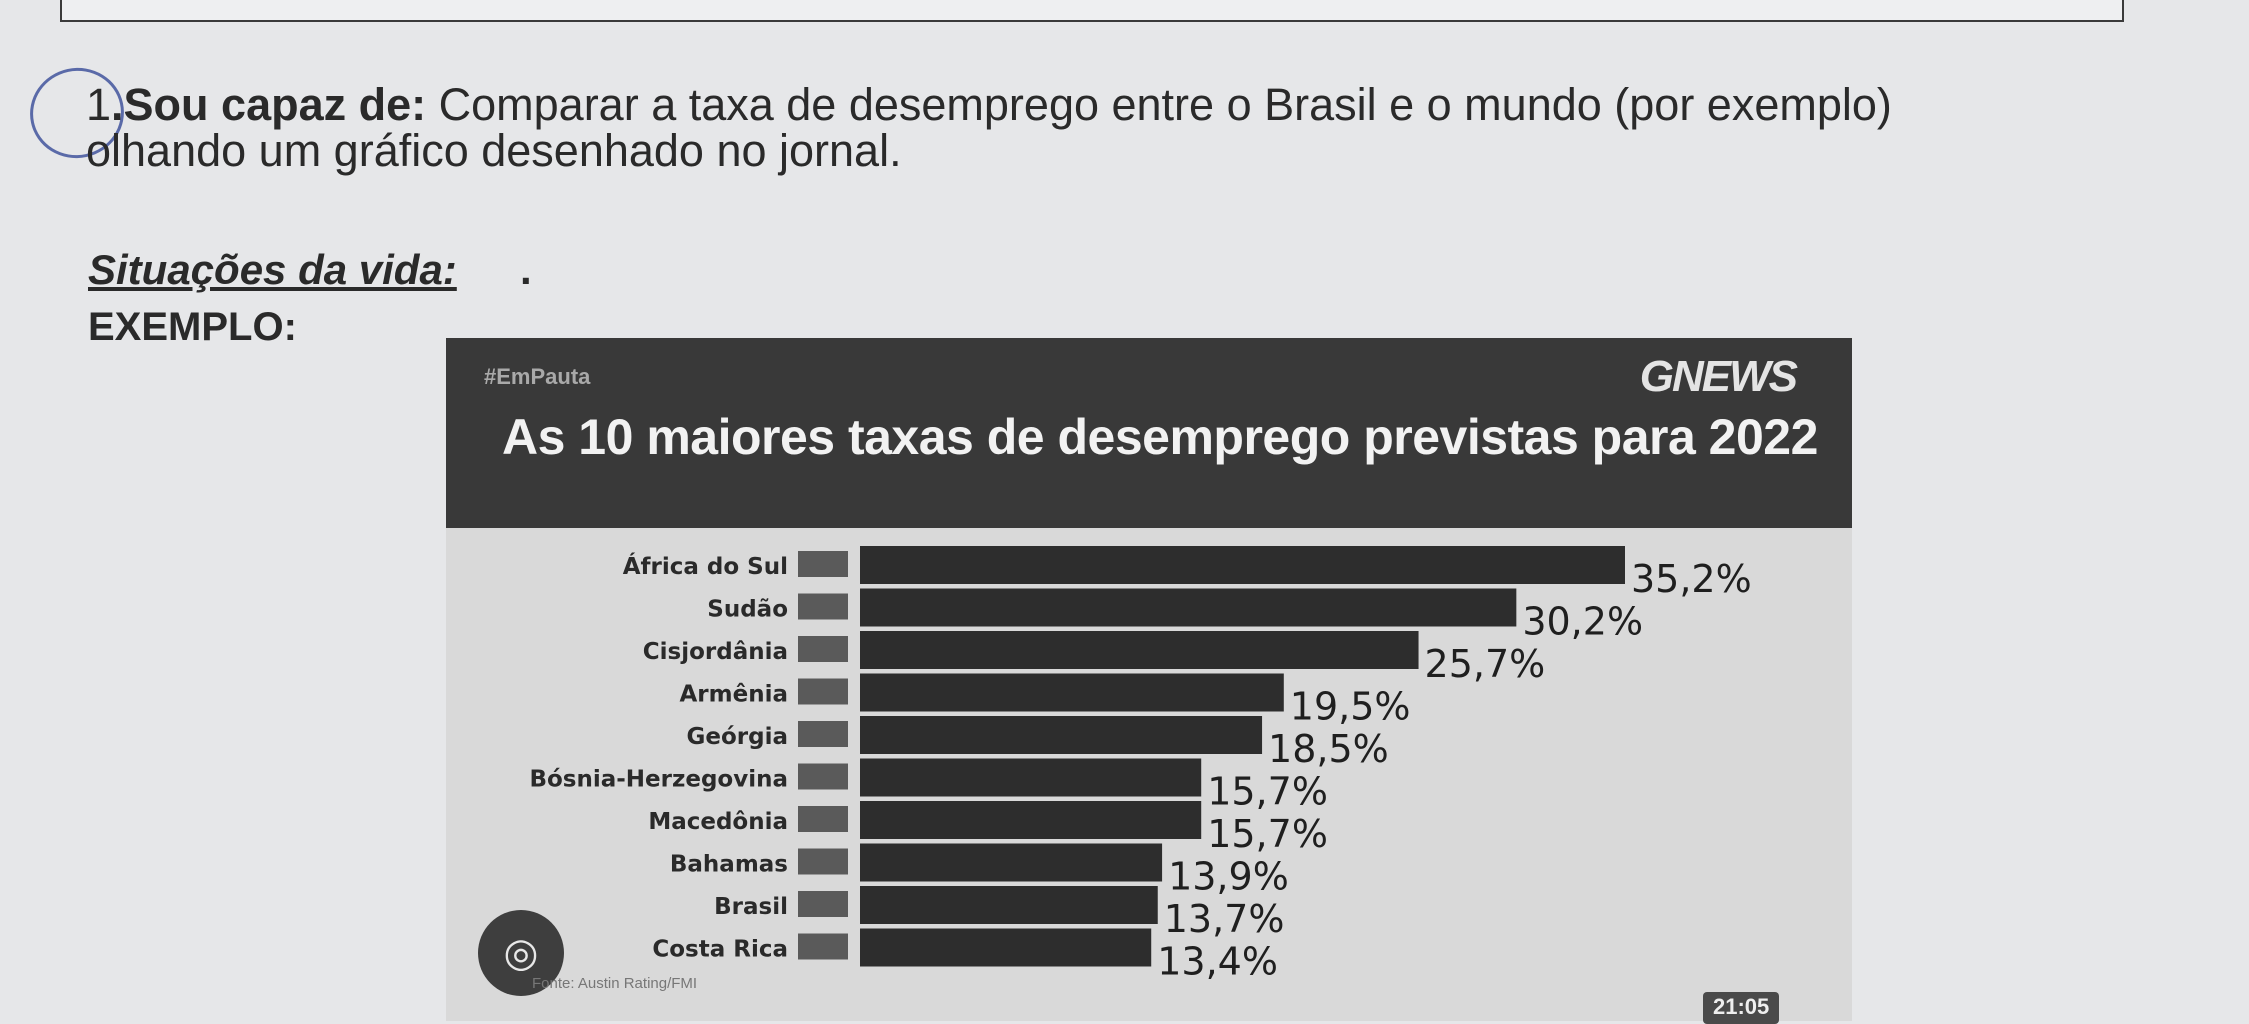 The height and width of the screenshot is (1024, 2249). What do you see at coordinates (192, 327) in the screenshot?
I see `example-label: EXEMPLO:` at bounding box center [192, 327].